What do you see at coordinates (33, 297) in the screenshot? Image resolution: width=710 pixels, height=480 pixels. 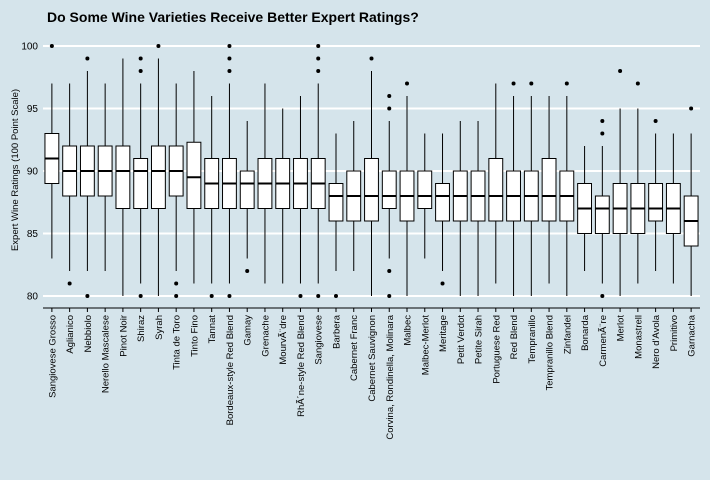 I see `y-tick-label: 80` at bounding box center [33, 297].